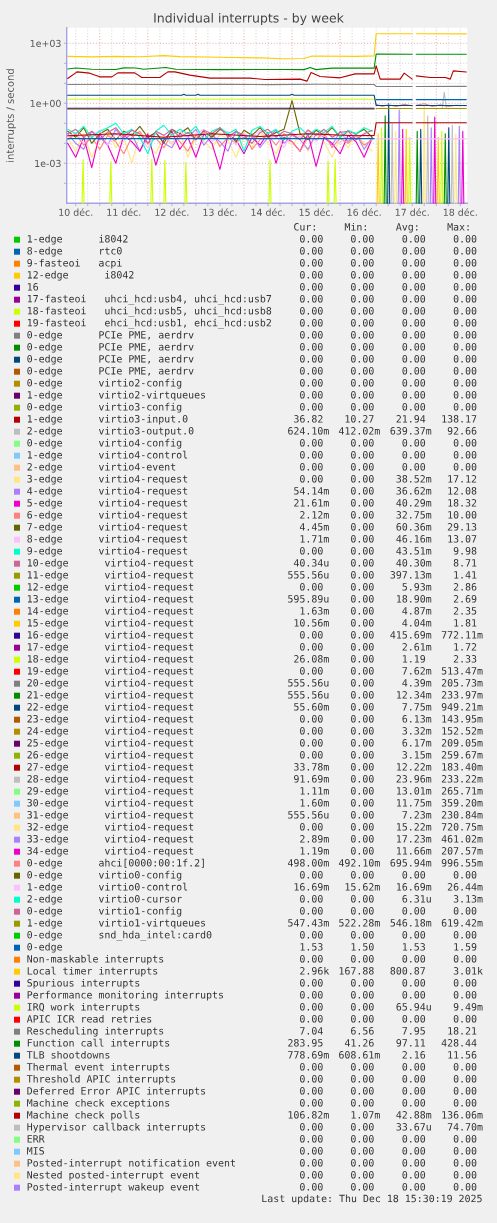 The image size is (497, 1223). I want to click on legend-label: 22-edge virtio4-request, so click(110, 707).